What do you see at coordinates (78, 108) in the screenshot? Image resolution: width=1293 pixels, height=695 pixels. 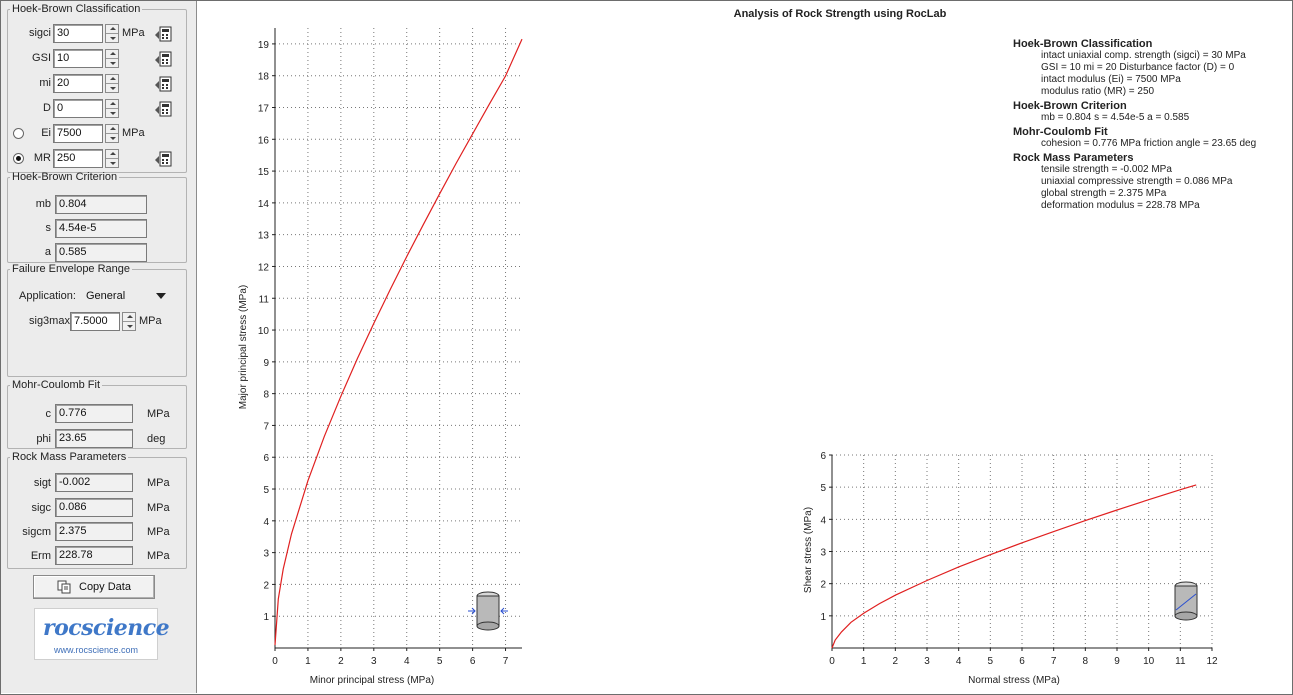 I see `d-input: 0` at bounding box center [78, 108].